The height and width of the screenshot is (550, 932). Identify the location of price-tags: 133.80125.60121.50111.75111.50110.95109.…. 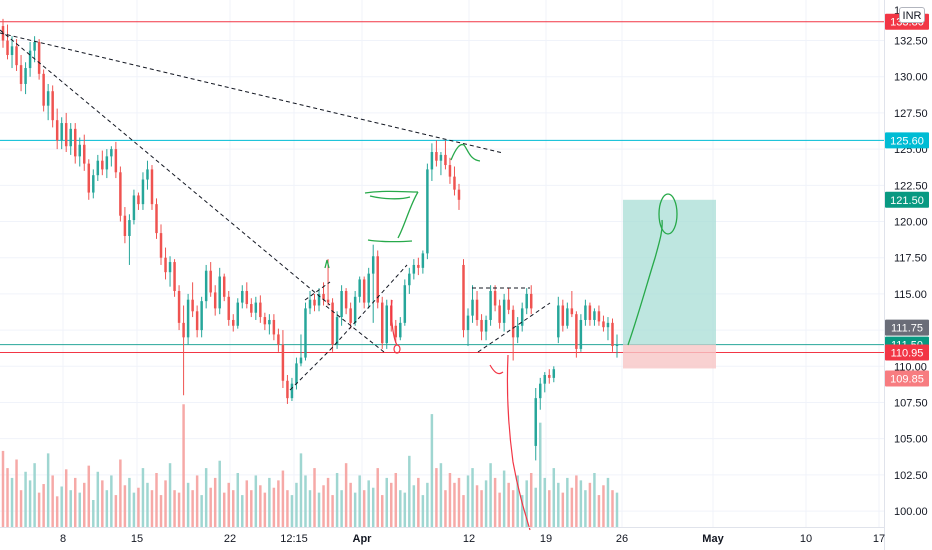
(907, 200).